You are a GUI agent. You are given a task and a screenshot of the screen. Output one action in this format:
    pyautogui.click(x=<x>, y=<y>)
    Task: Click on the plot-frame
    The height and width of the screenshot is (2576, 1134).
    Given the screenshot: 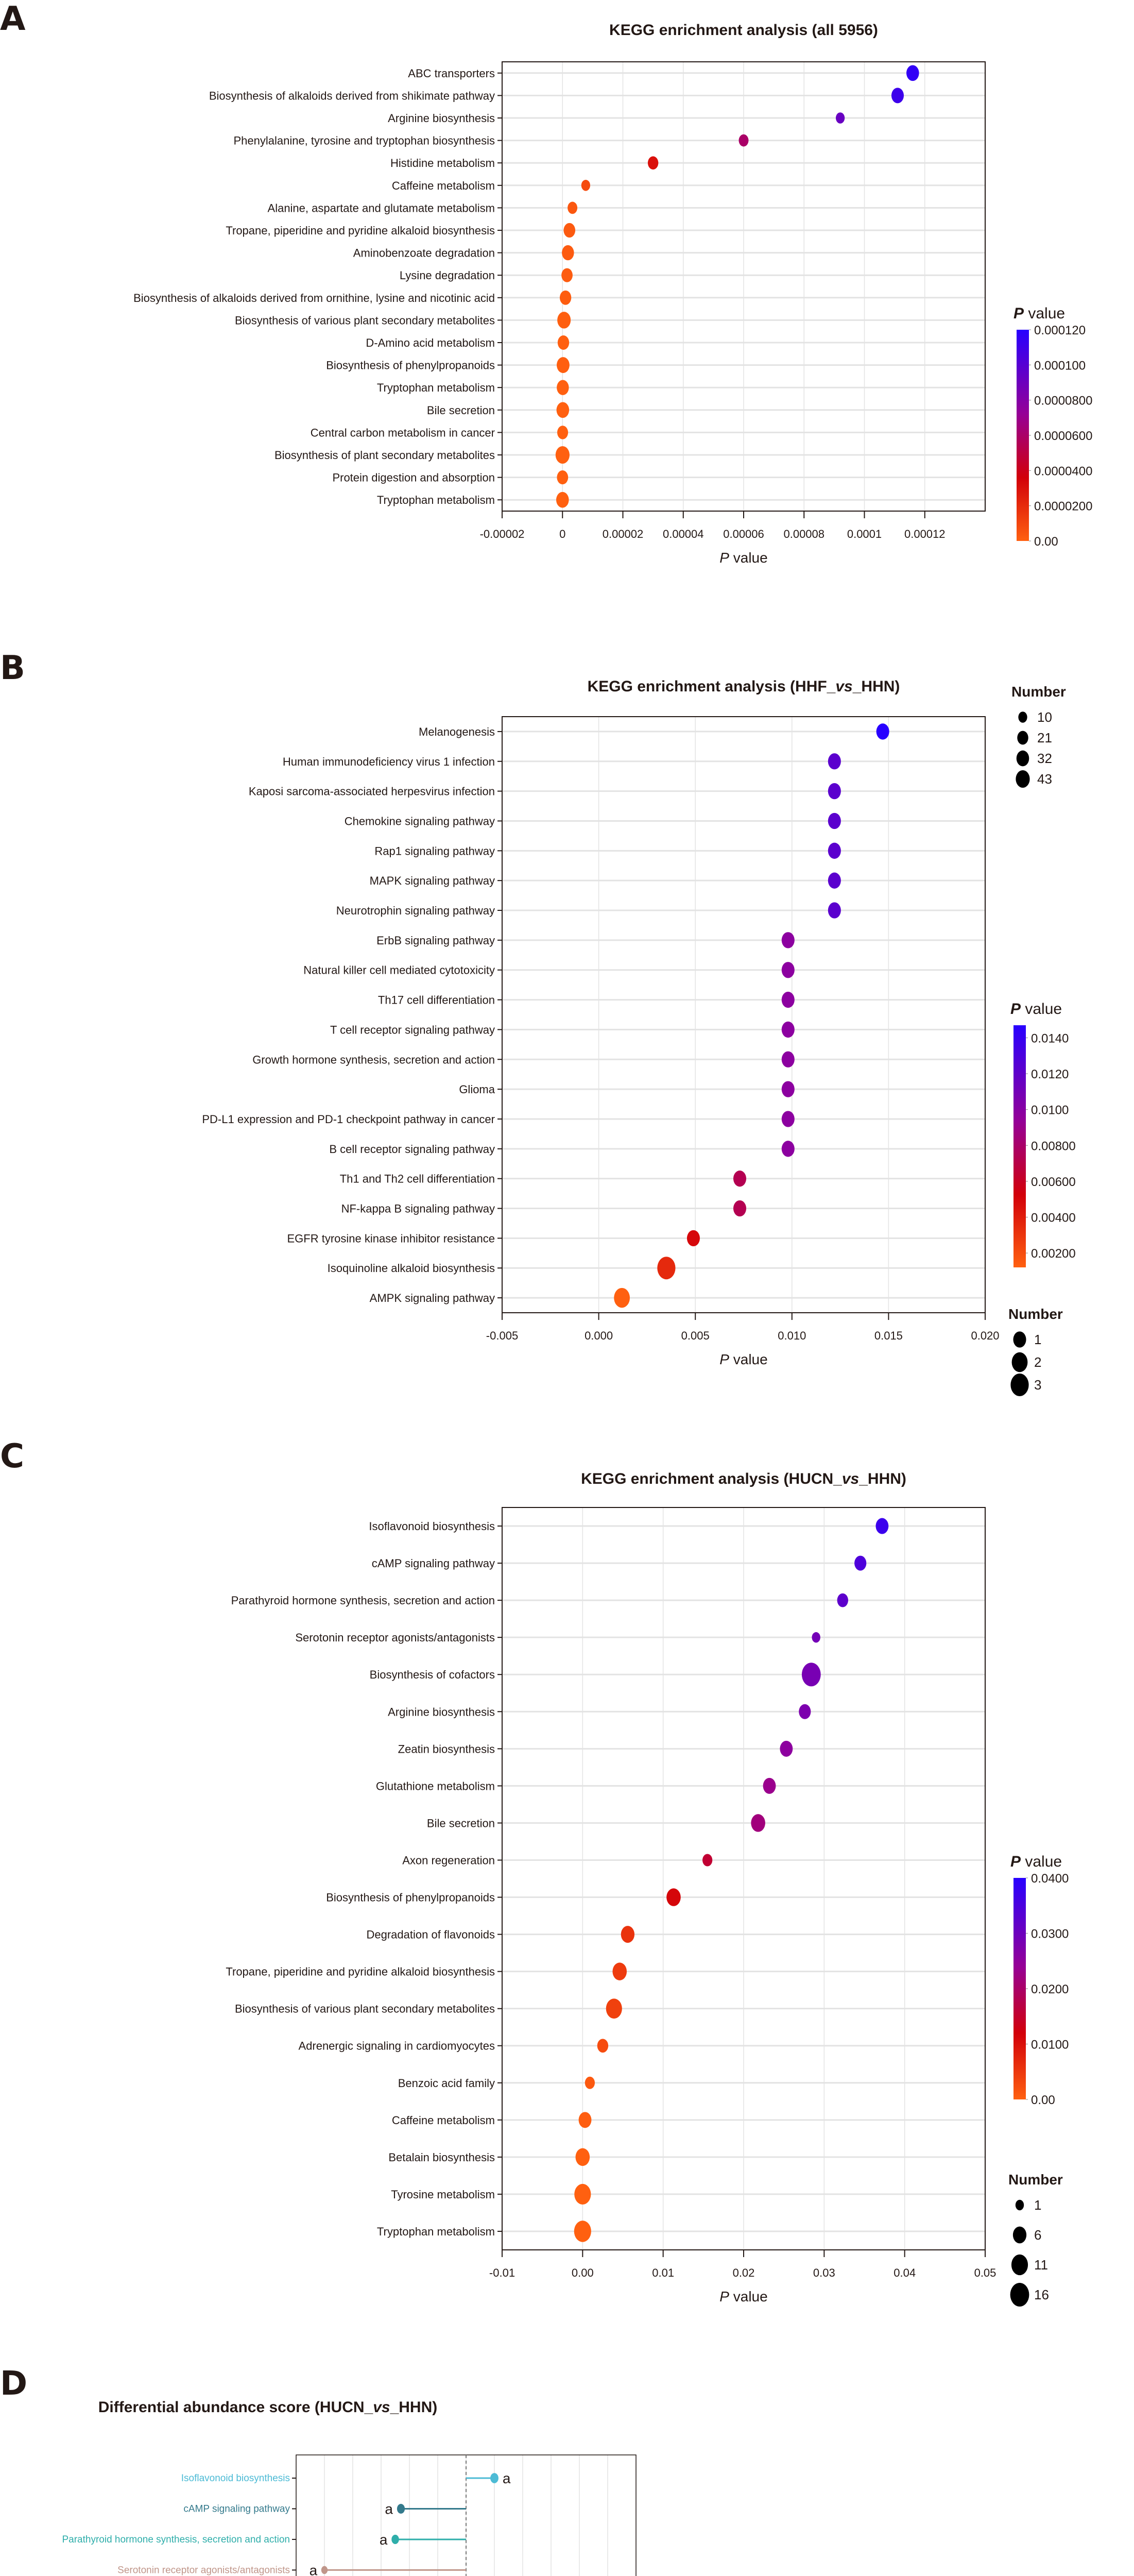 What is the action you would take?
    pyautogui.click(x=744, y=1014)
    